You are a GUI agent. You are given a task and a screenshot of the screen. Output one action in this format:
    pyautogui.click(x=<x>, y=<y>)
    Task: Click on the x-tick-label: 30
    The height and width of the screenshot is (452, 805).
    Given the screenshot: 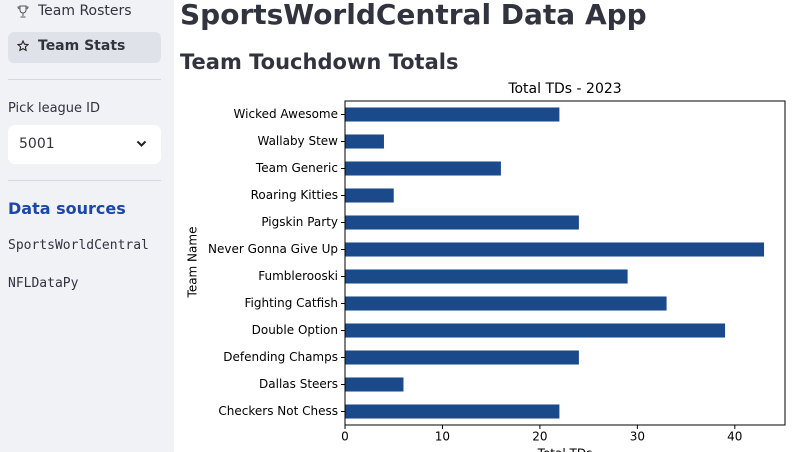 What is the action you would take?
    pyautogui.click(x=637, y=437)
    